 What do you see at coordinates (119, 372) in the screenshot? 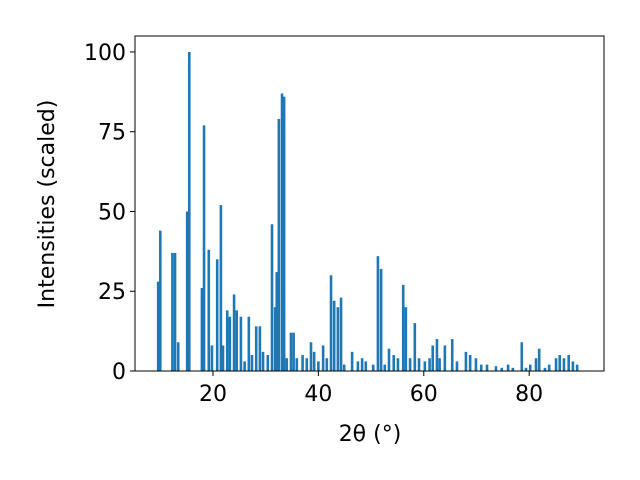
I see `y-tick-label: 0` at bounding box center [119, 372].